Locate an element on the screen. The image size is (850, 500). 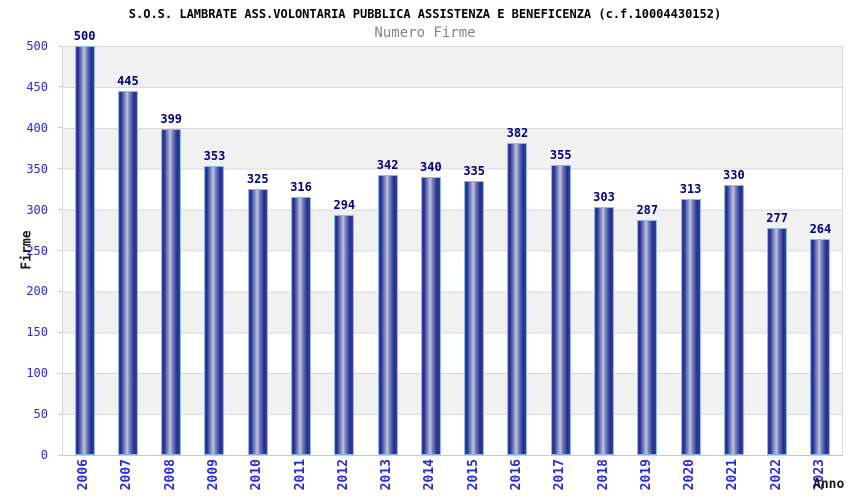
x-slot: 2019 is located at coordinates (646, 479).